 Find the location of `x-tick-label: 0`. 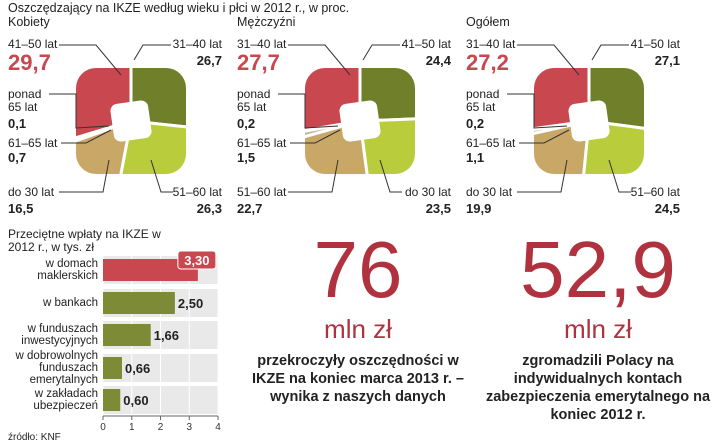

x-tick-label: 0 is located at coordinates (103, 427).